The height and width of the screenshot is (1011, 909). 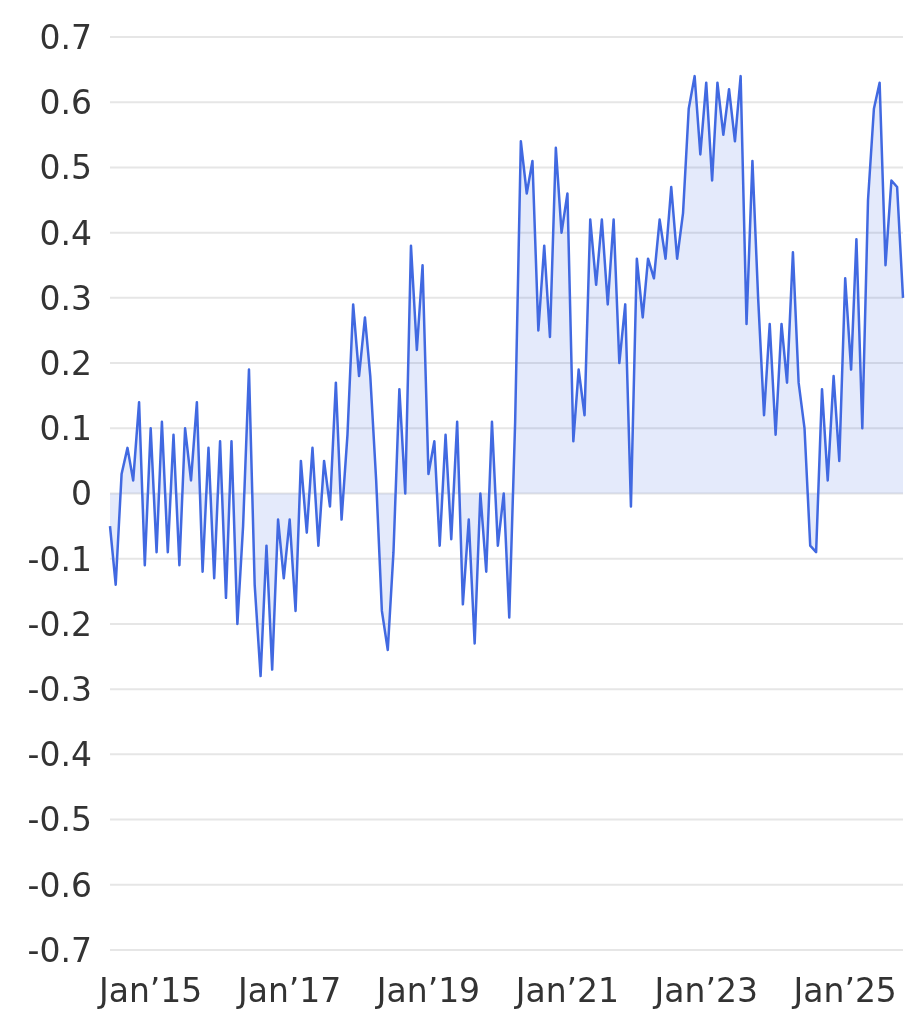 What do you see at coordinates (65, 429) in the screenshot?
I see `y-tick-label: 0.1` at bounding box center [65, 429].